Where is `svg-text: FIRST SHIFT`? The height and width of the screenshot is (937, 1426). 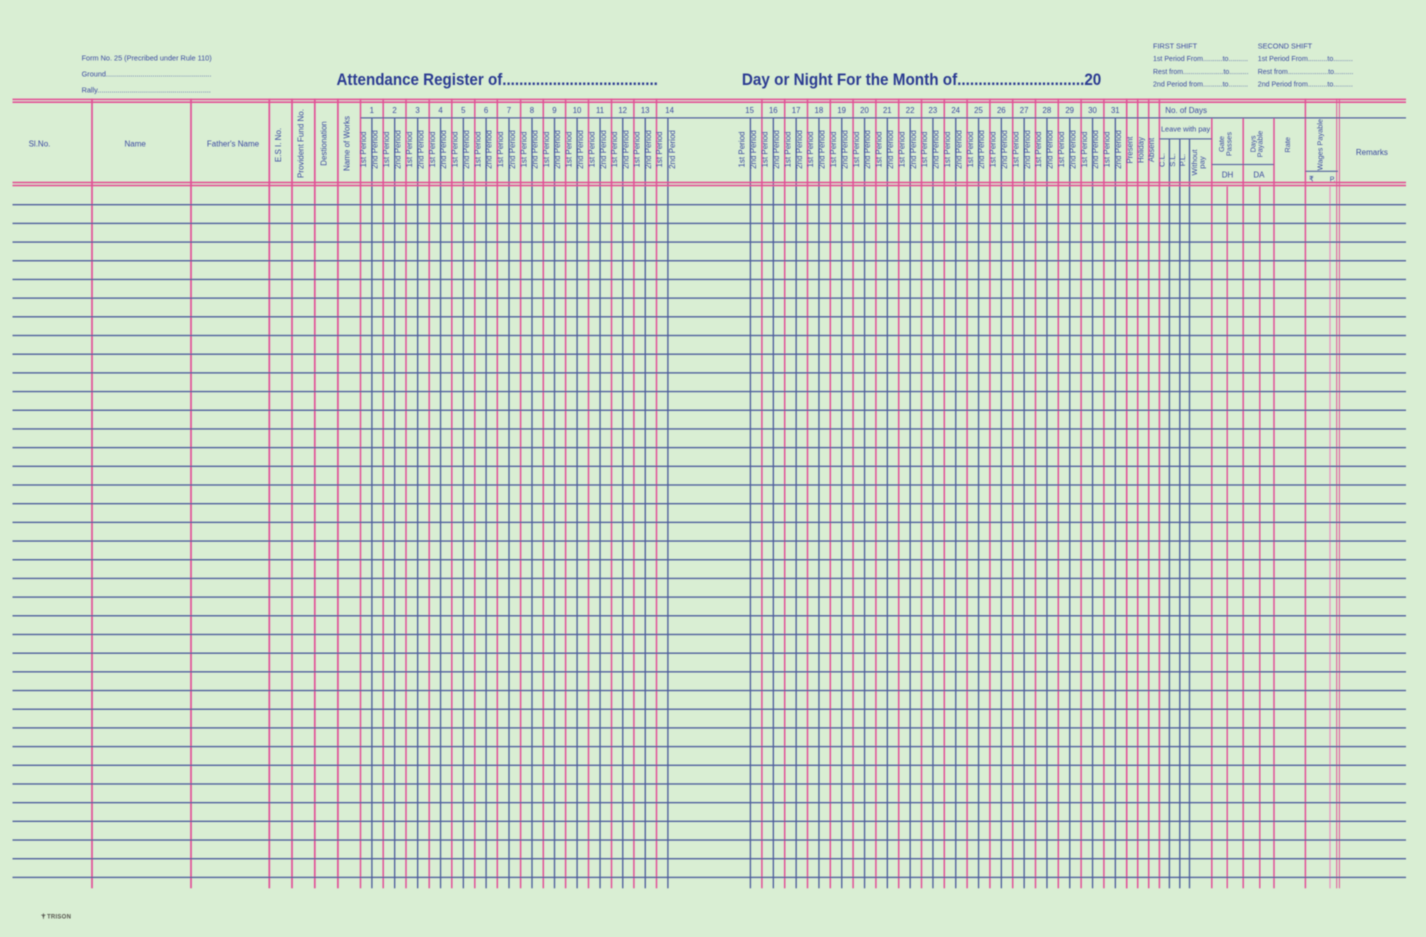
svg-text: FIRST SHIFT is located at coordinates (1175, 46).